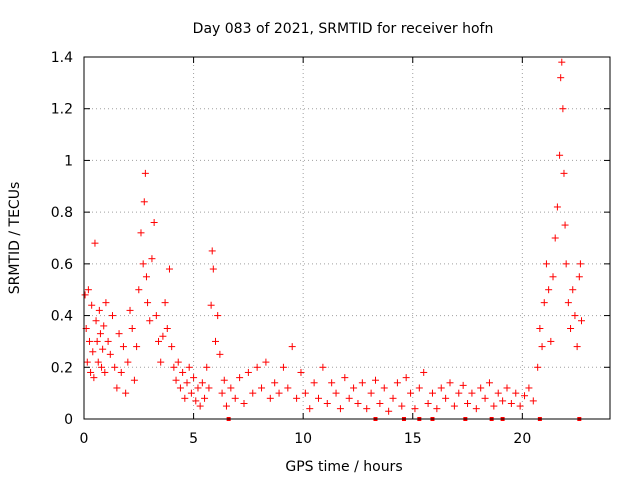  What do you see at coordinates (15, 238) in the screenshot?
I see `y-axis-label: SRMTID / TECUs` at bounding box center [15, 238].